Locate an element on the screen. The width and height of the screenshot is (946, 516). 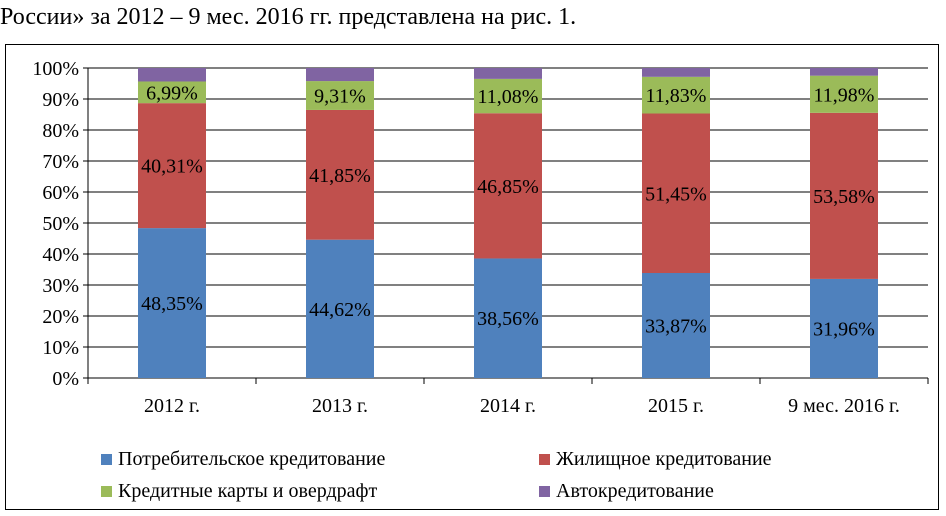
y-tick-label: 30% is located at coordinates (60, 286).